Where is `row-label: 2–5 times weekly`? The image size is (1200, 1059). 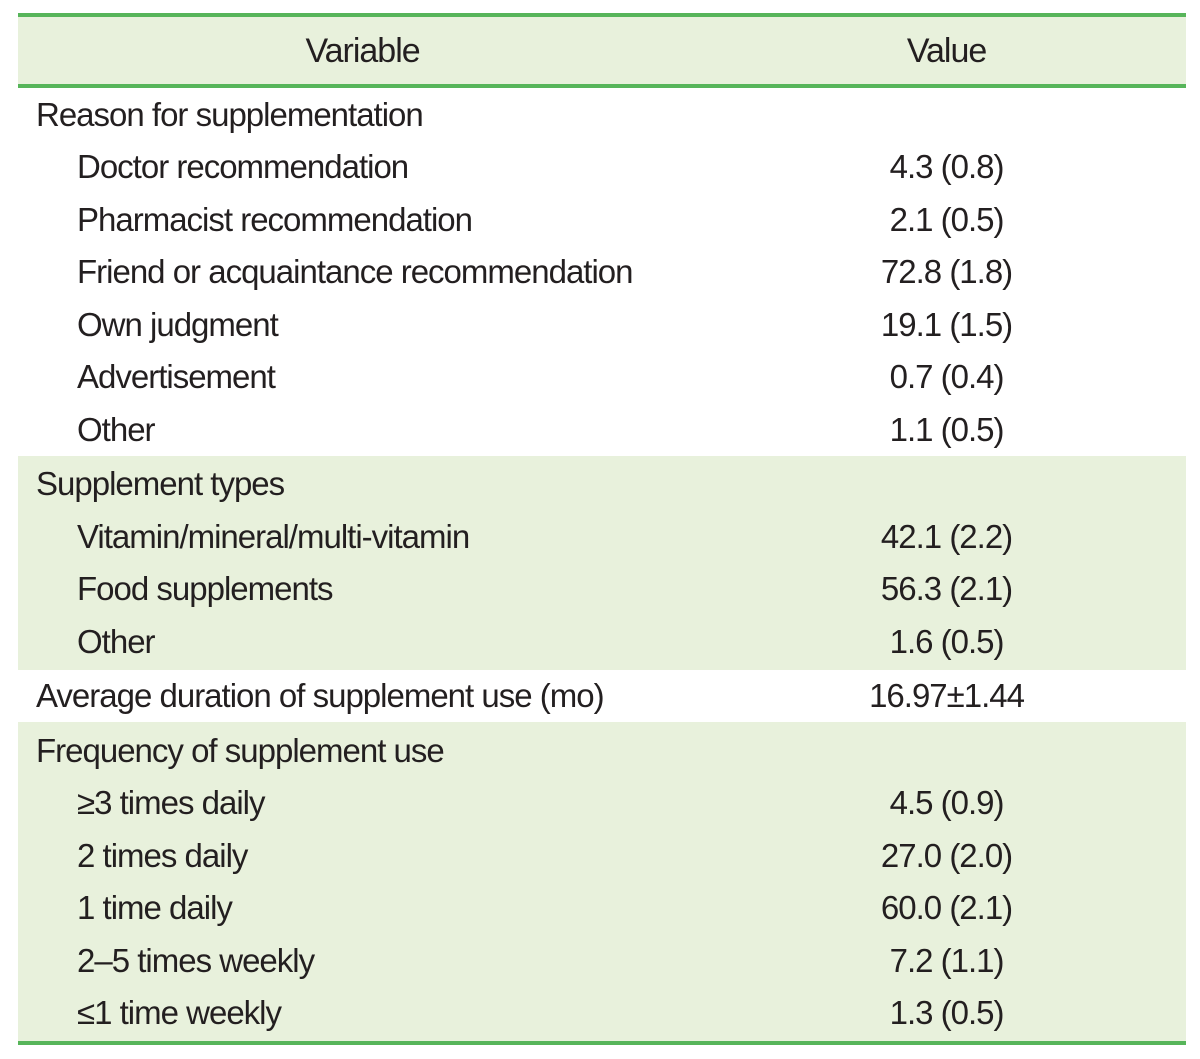
row-label: 2–5 times weekly is located at coordinates (196, 960).